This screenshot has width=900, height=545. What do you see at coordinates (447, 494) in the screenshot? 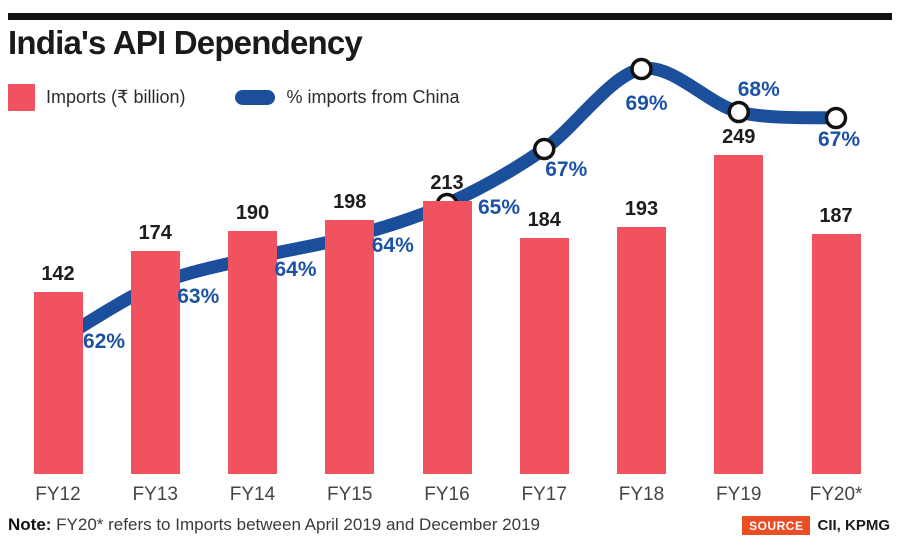
I see `x-axis-label-FY16: FY16` at bounding box center [447, 494].